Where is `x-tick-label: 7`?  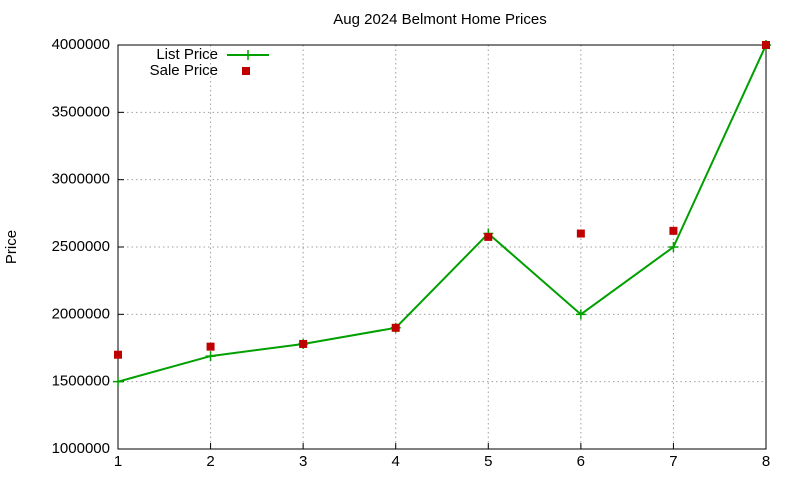
x-tick-label: 7 is located at coordinates (673, 461).